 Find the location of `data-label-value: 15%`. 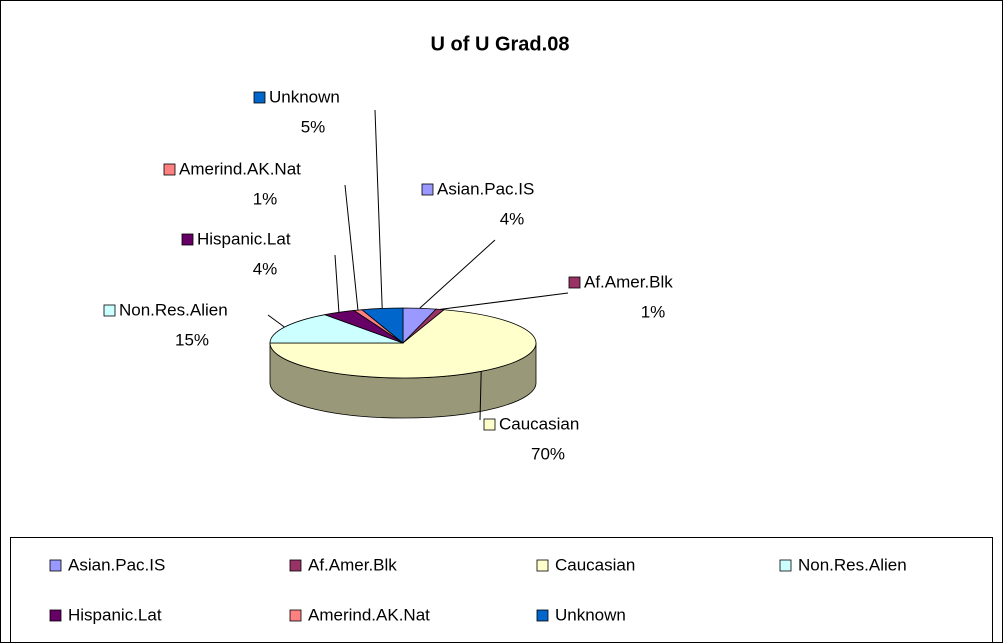

data-label-value: 15% is located at coordinates (192, 339).